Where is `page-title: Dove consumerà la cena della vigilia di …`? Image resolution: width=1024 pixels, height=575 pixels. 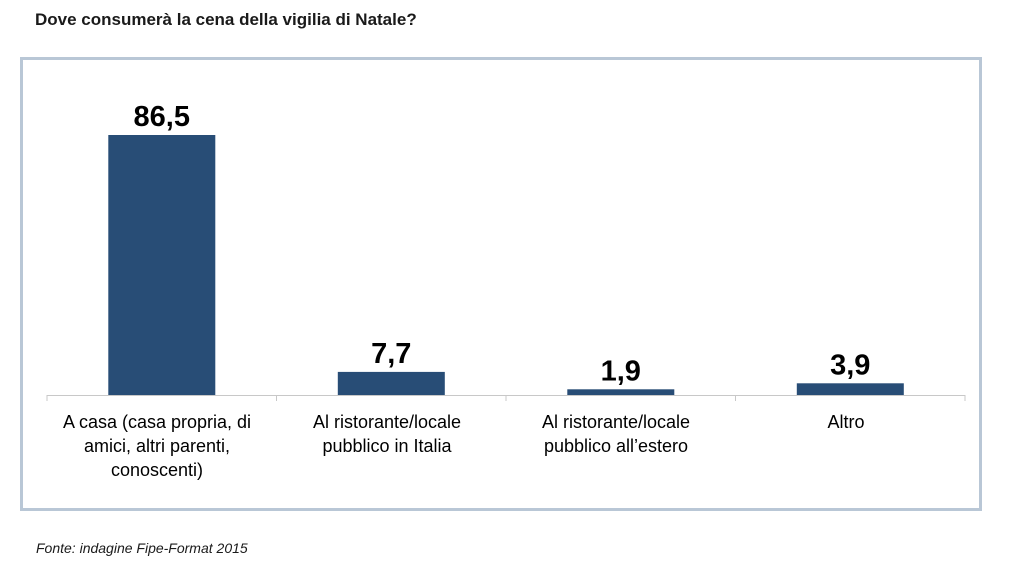
page-title: Dove consumerà la cena della vigilia di … is located at coordinates (226, 19).